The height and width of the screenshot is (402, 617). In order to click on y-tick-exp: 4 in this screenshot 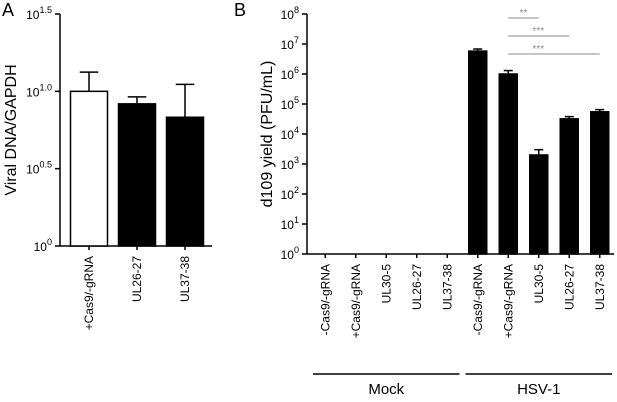, I will do `click(296, 130)`.